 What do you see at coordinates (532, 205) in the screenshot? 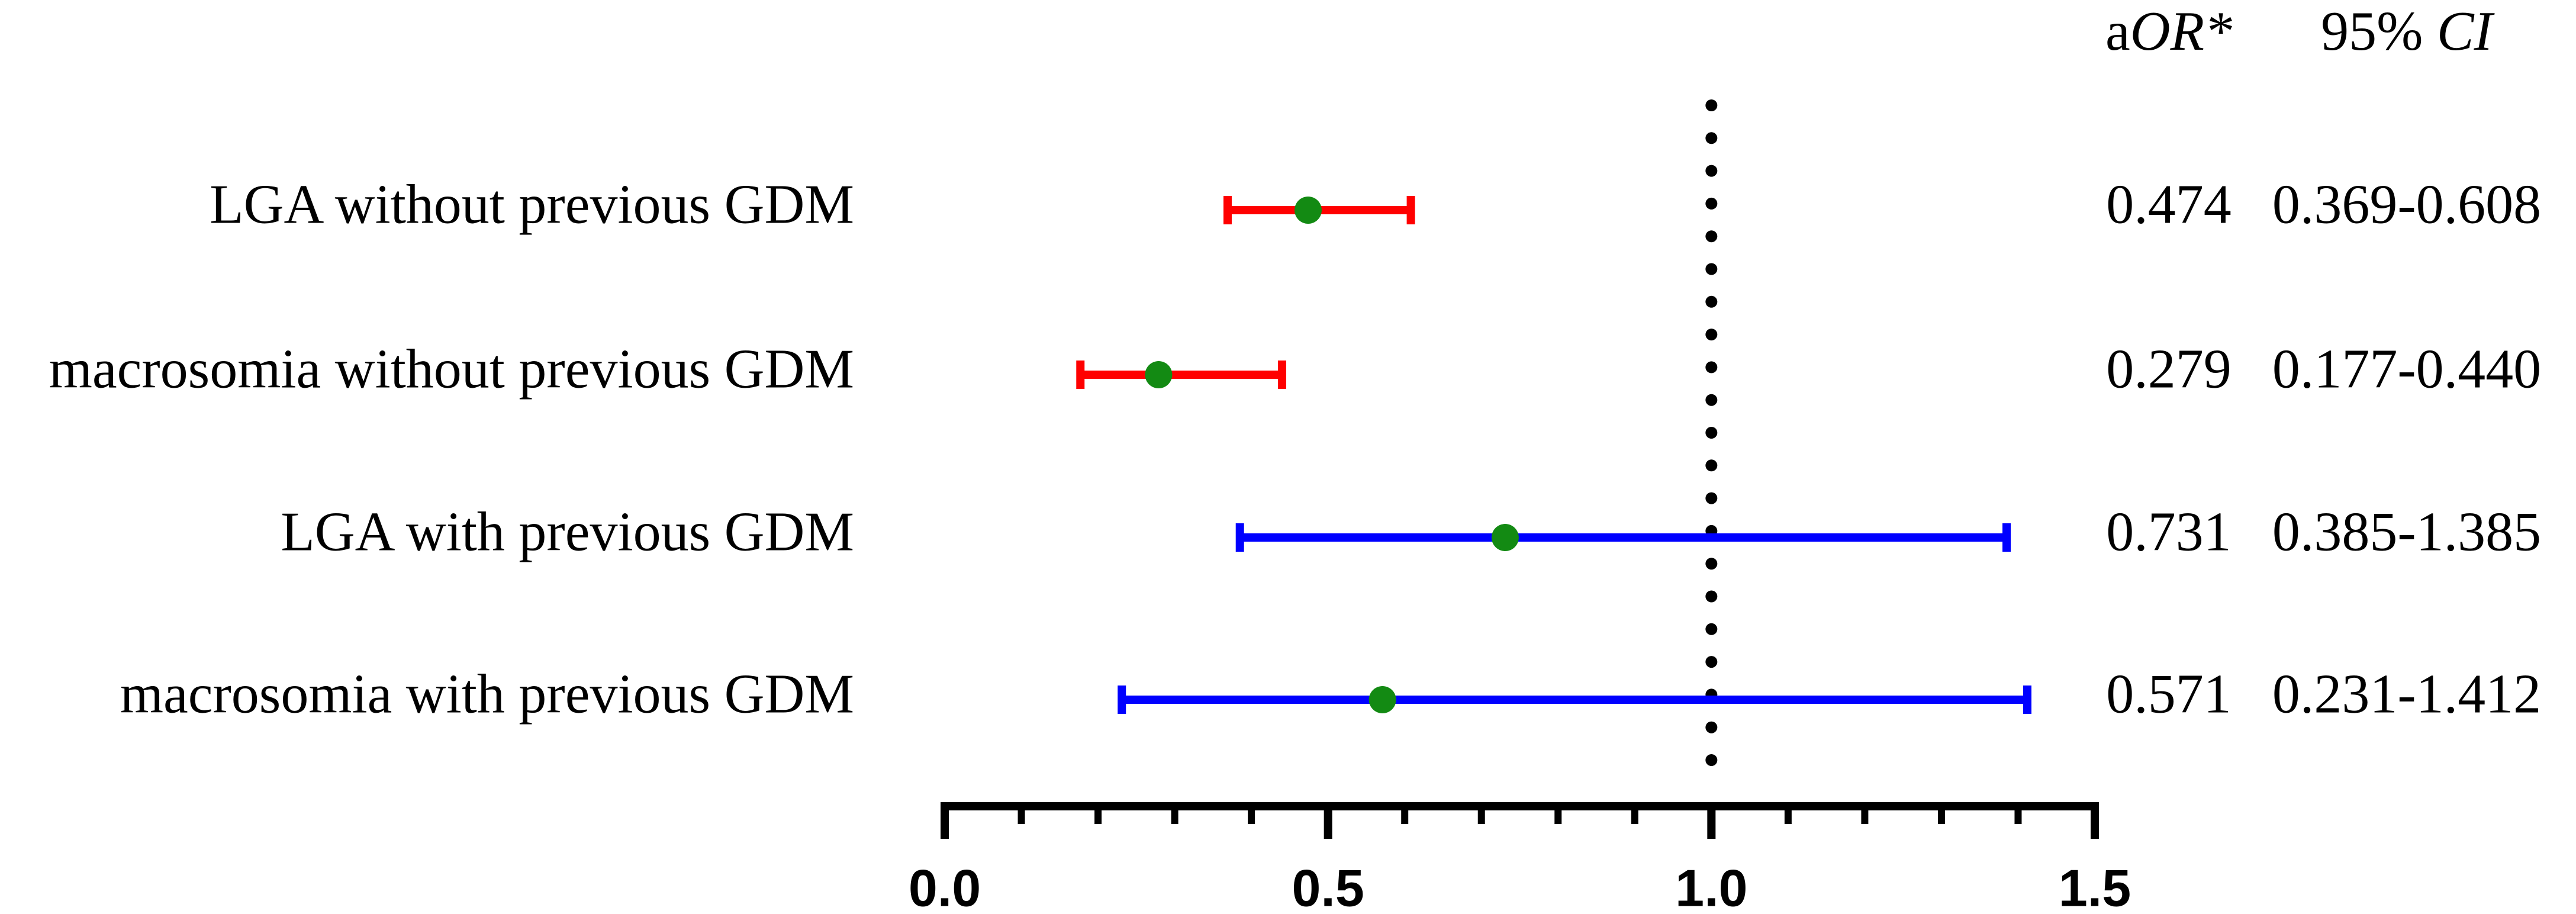
I see `row-label: LGA without previous GDM` at bounding box center [532, 205].